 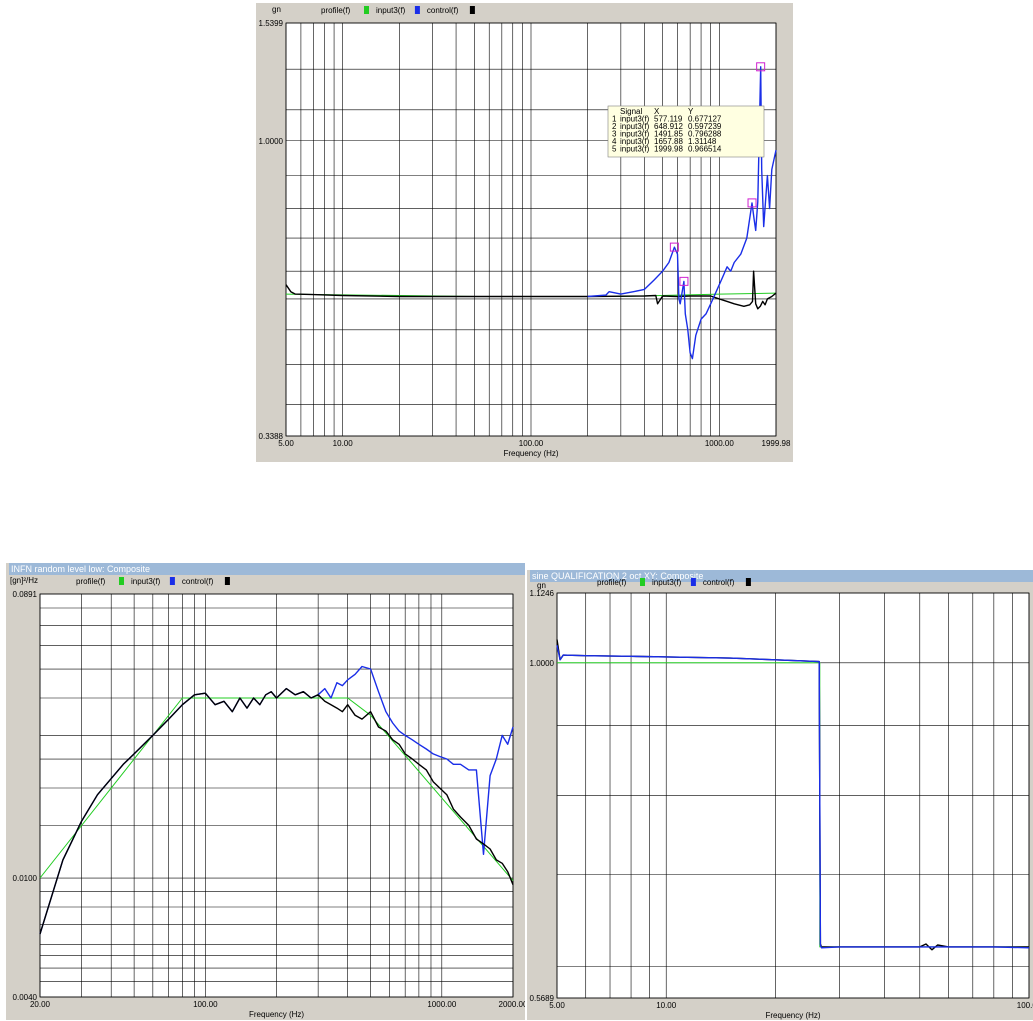 I want to click on cursor-table-header: Signal, so click(x=631, y=111).